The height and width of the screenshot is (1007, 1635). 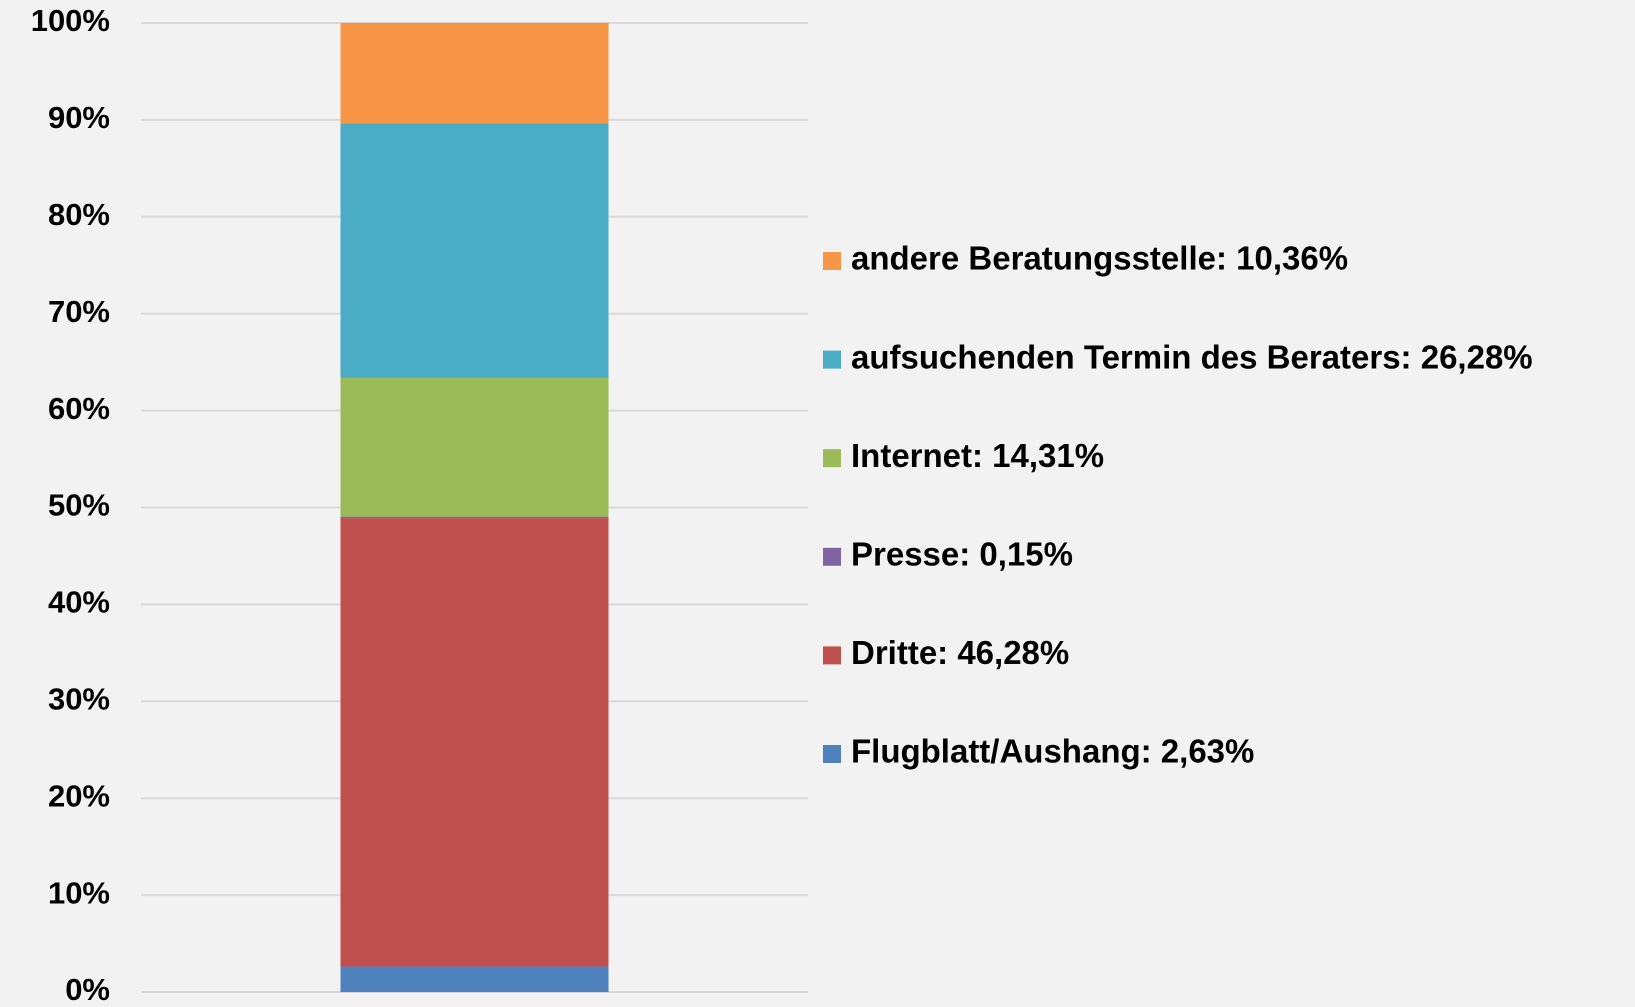 What do you see at coordinates (1192, 356) in the screenshot?
I see `legend-label: aufsuchenden Termin des Beraters: 26,28%` at bounding box center [1192, 356].